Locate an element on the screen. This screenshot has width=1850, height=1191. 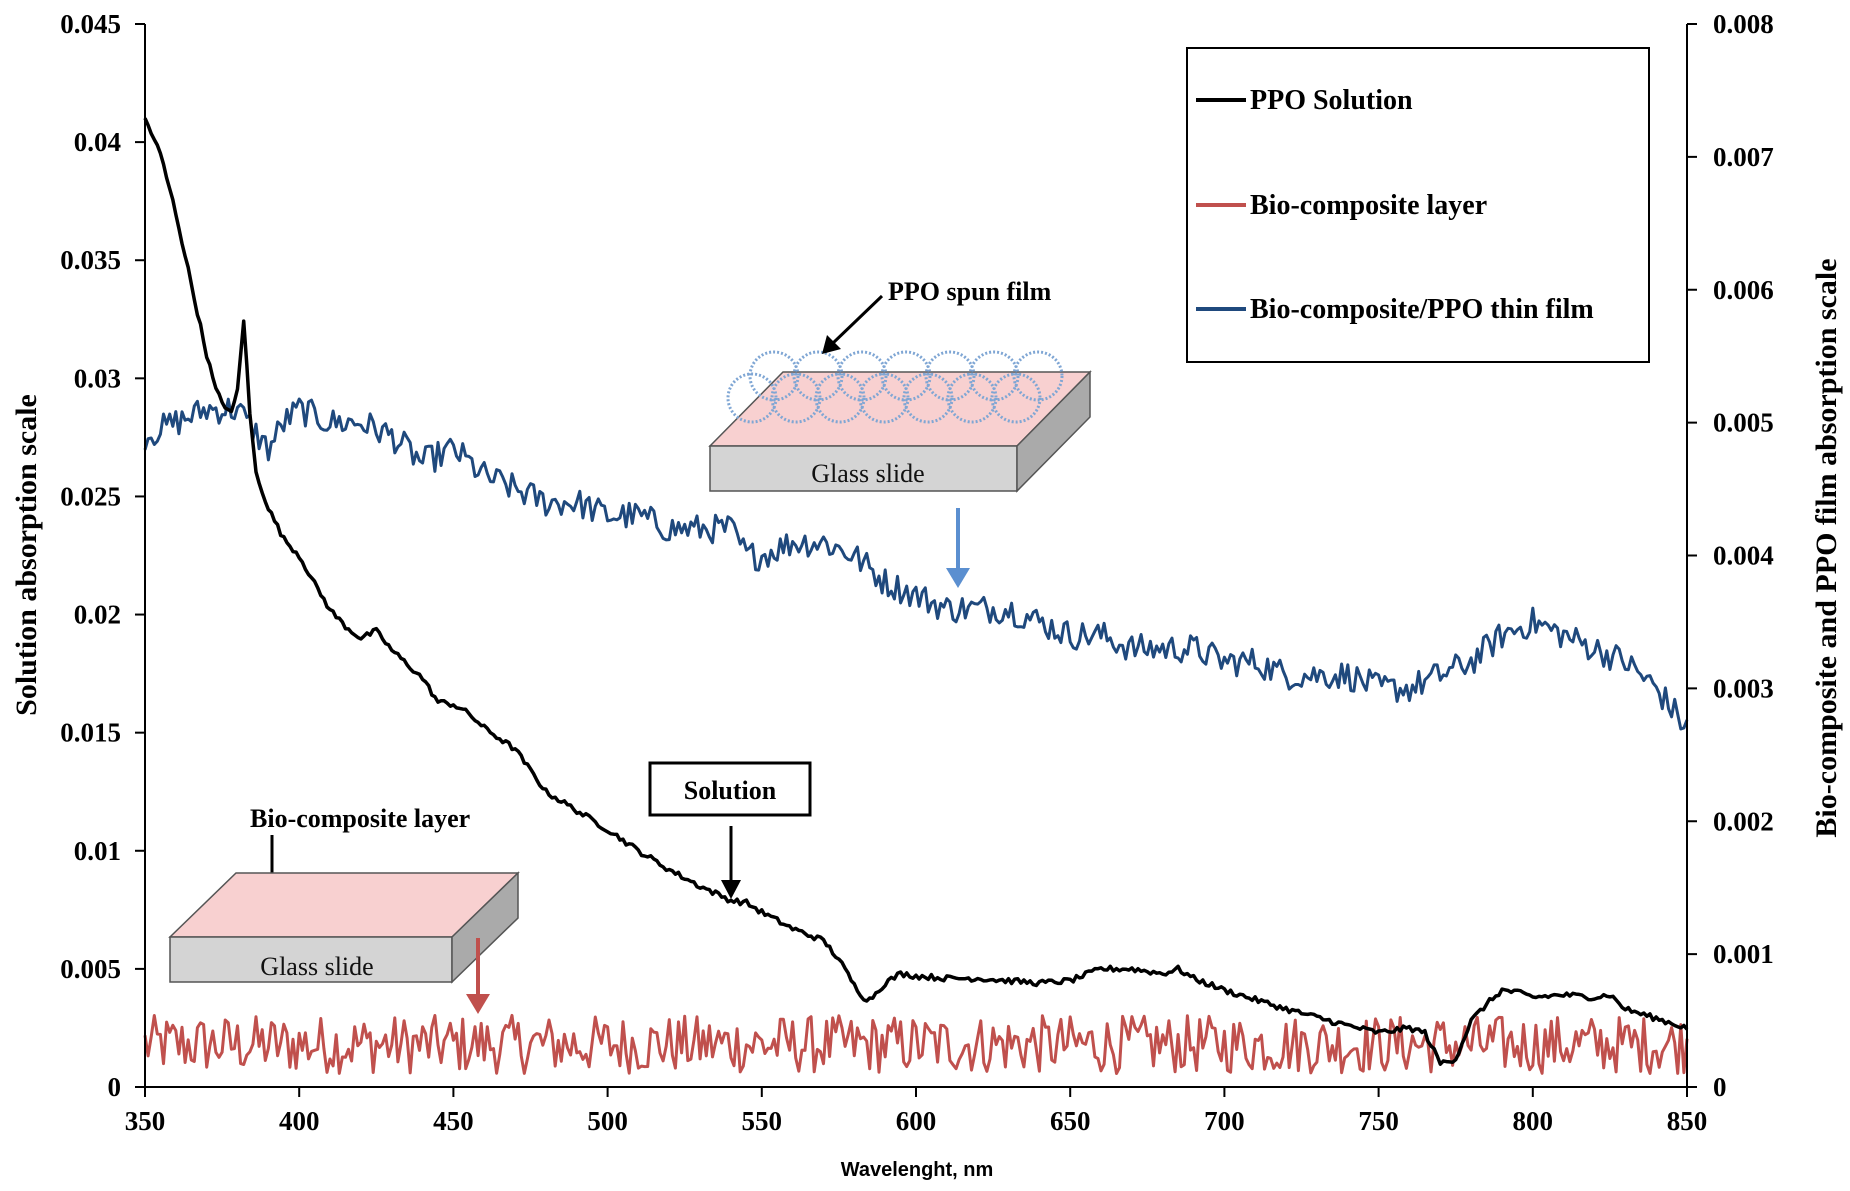
solution-label: Solution is located at coordinates (730, 790).